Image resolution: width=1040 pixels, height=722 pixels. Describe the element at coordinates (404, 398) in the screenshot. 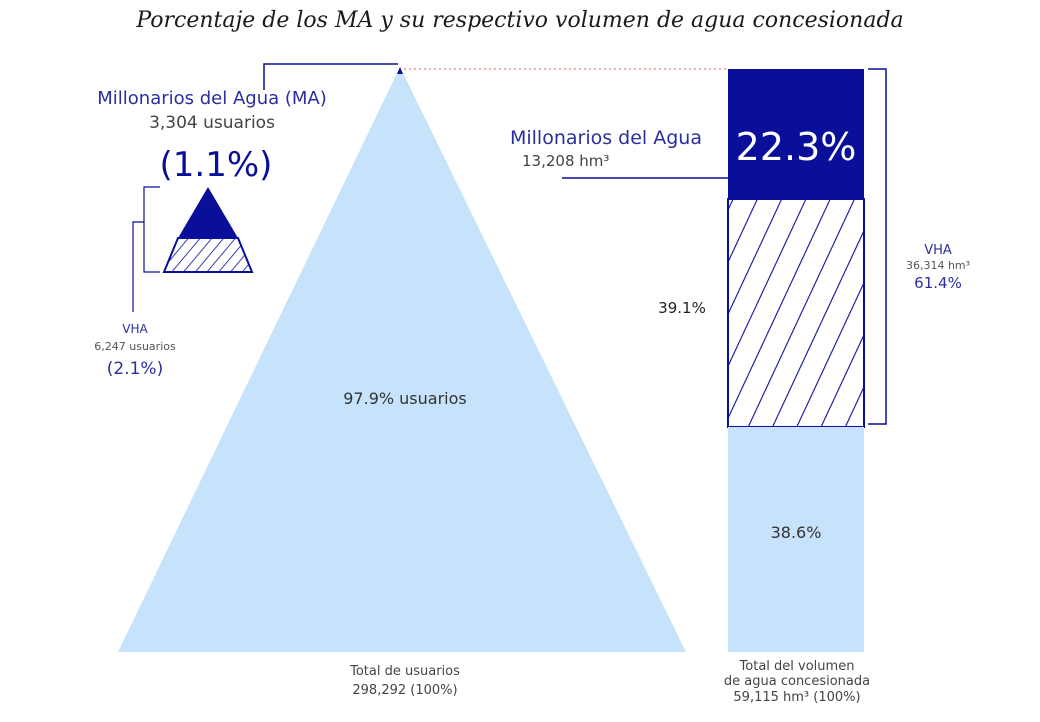

I see `pyramid-rest-label: 97.9% usuarios` at that location.